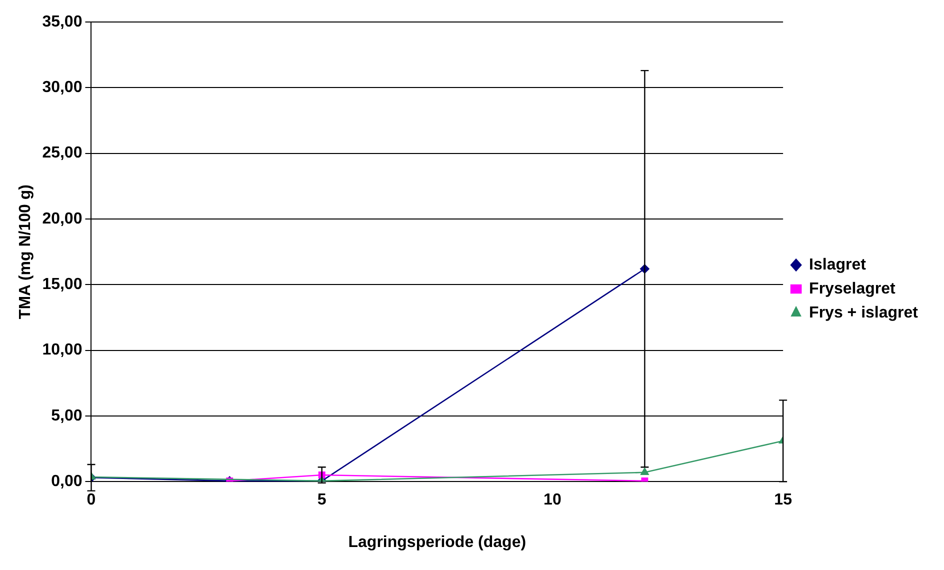 The image size is (944, 570). What do you see at coordinates (25, 252) in the screenshot?
I see `y-axis-title: TMA (mg N/100 g)` at bounding box center [25, 252].